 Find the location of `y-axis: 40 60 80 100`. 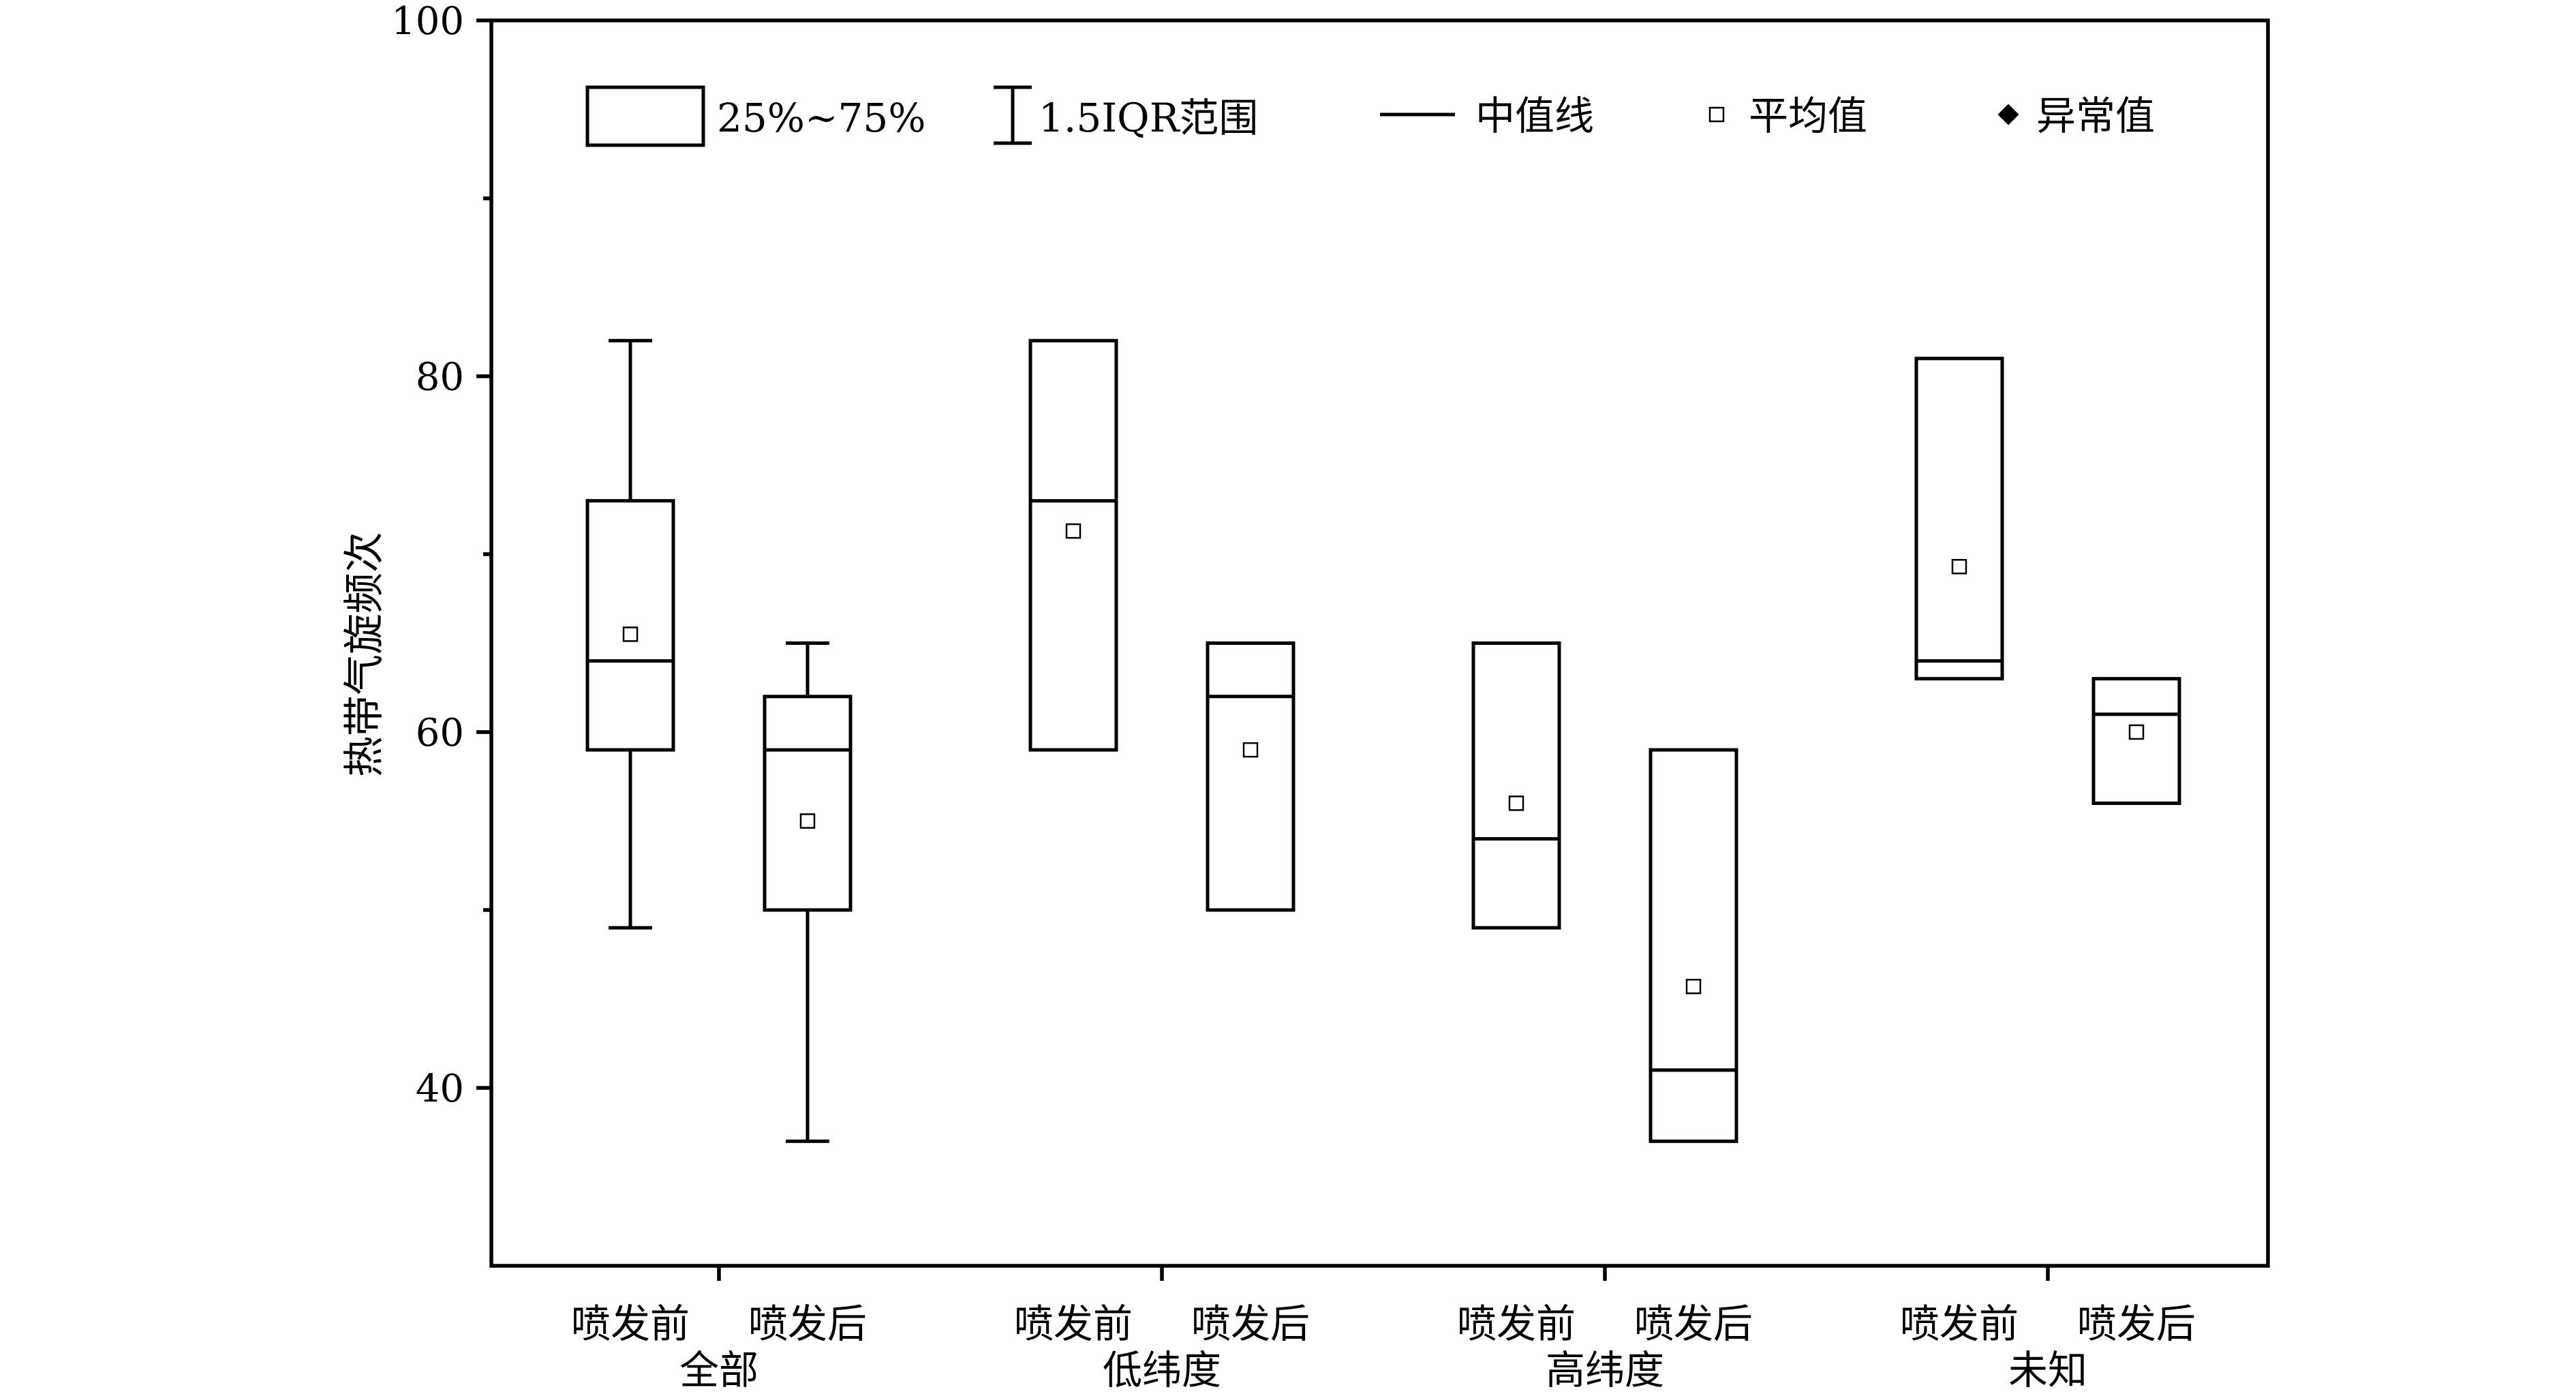

y-axis: 40 60 80 100 is located at coordinates (441, 555).